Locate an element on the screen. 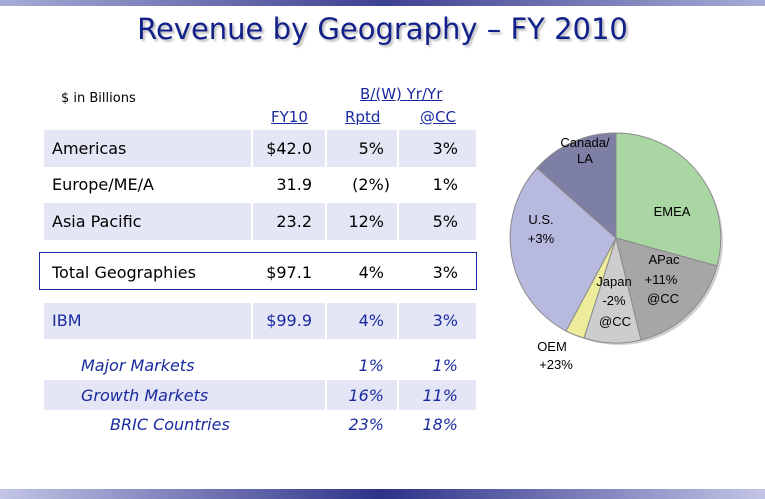 The height and width of the screenshot is (499, 765). pie-label-emea: EMEA is located at coordinates (672, 211).